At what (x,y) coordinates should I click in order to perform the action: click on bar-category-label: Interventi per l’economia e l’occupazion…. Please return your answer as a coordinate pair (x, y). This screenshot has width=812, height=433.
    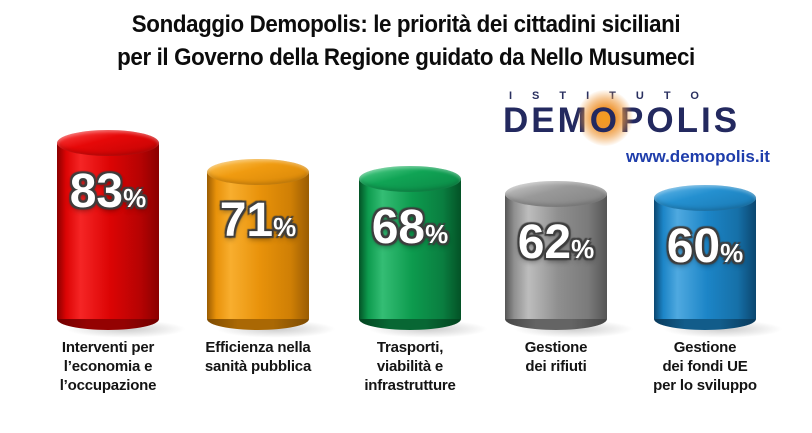
    Looking at the image, I should click on (108, 366).